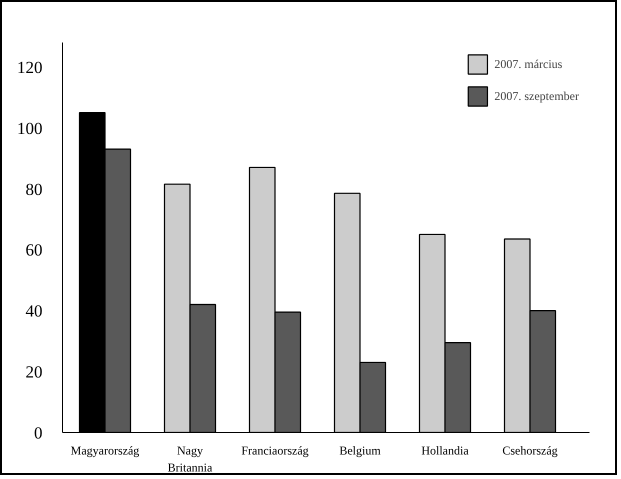 This screenshot has height=479, width=621. Describe the element at coordinates (536, 96) in the screenshot. I see `legend-label: 2007. szeptember` at that location.